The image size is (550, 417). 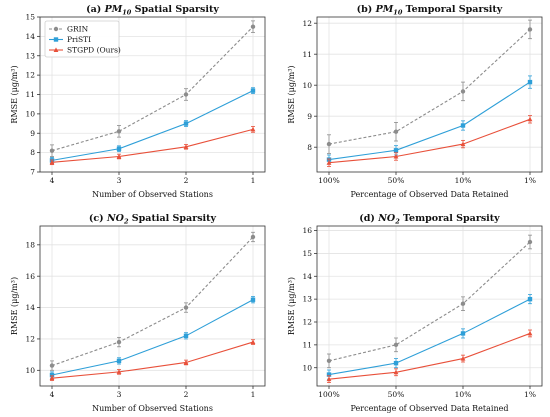 I want to click on legend-box, so click(x=82, y=39).